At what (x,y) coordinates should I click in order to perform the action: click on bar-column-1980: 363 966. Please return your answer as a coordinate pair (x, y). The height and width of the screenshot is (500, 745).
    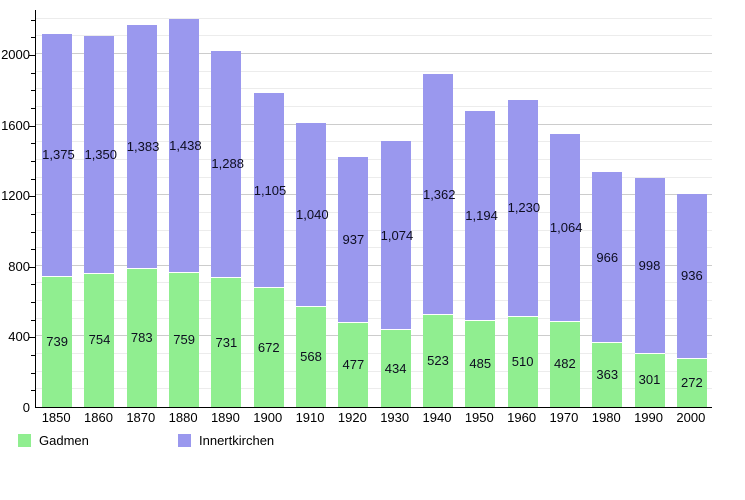
    Looking at the image, I should click on (607, 289).